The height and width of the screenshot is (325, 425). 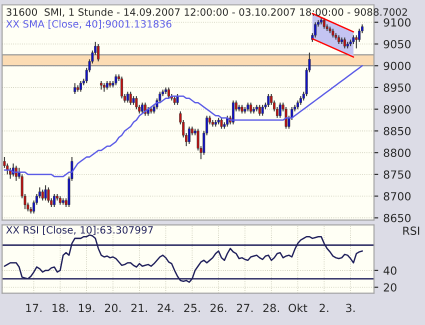 What do you see at coordinates (397, 153) in the screenshot?
I see `y-tick-label: 8800` at bounding box center [397, 153].